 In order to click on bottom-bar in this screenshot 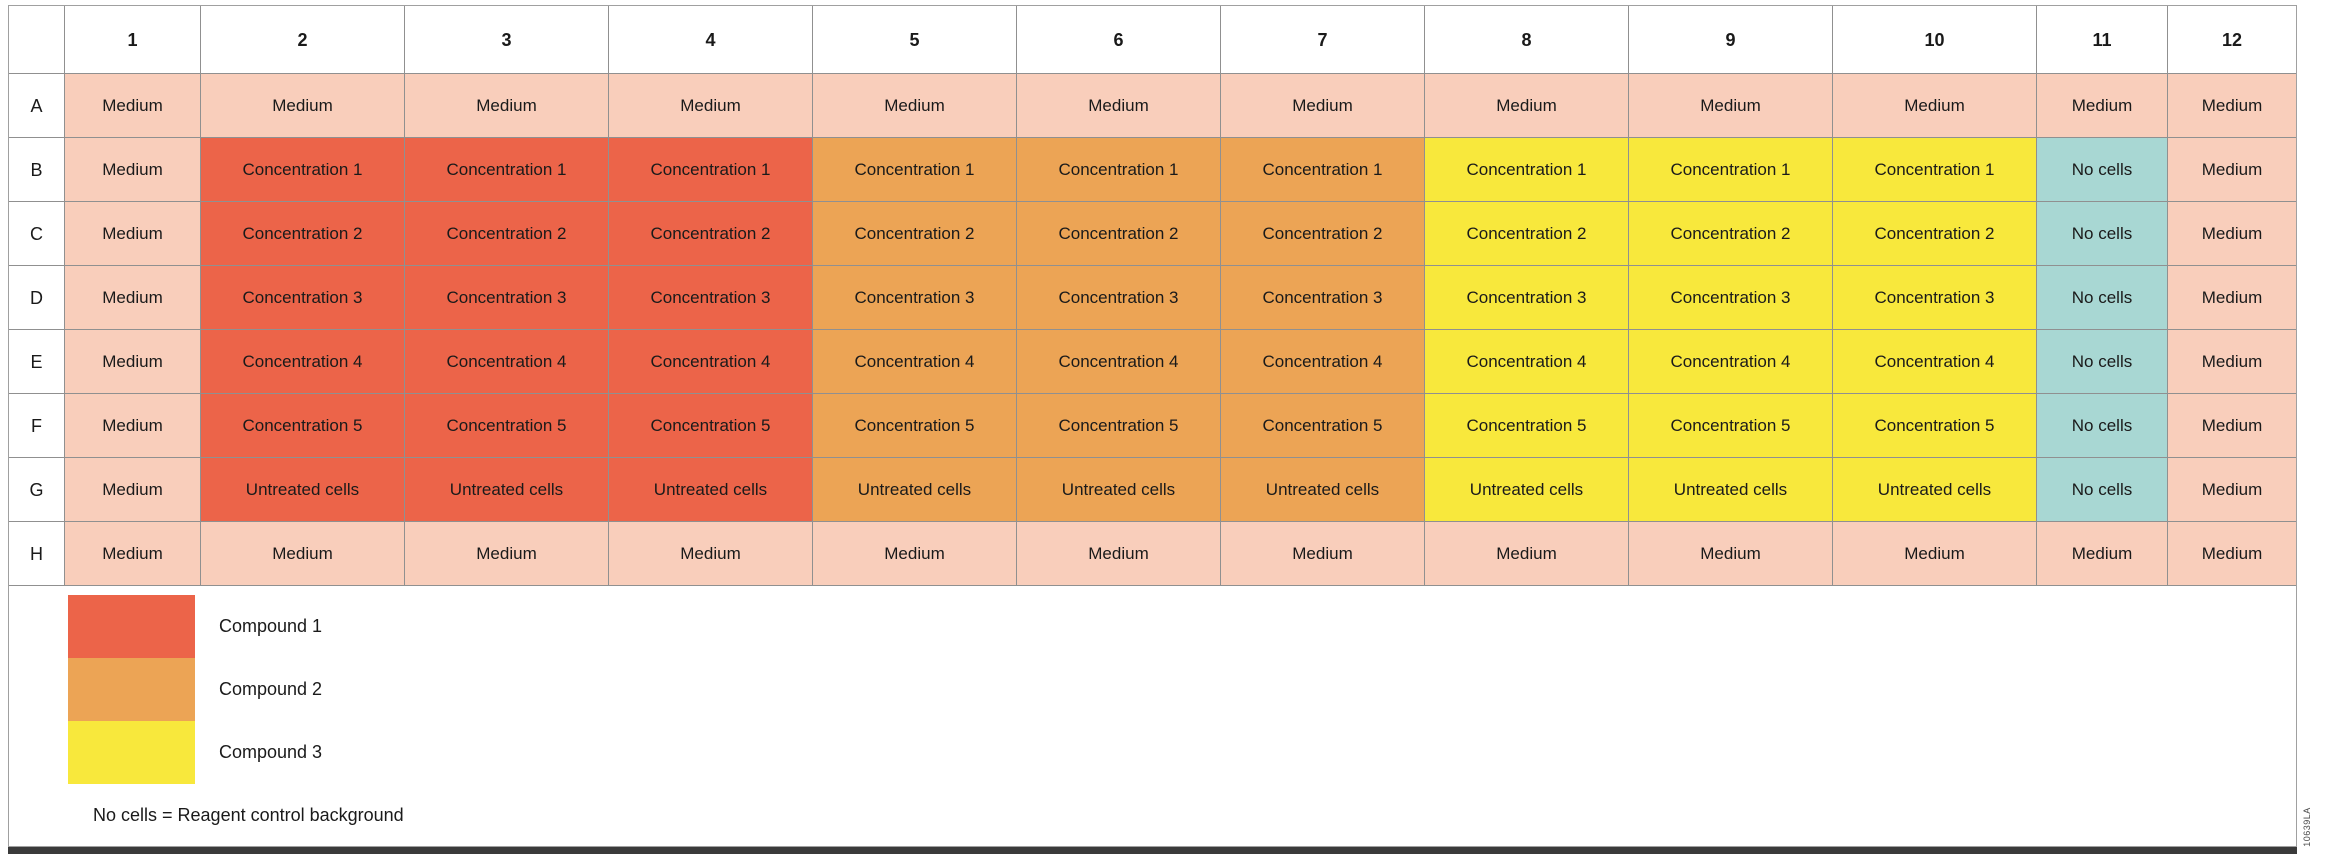, I will do `click(1152, 850)`.